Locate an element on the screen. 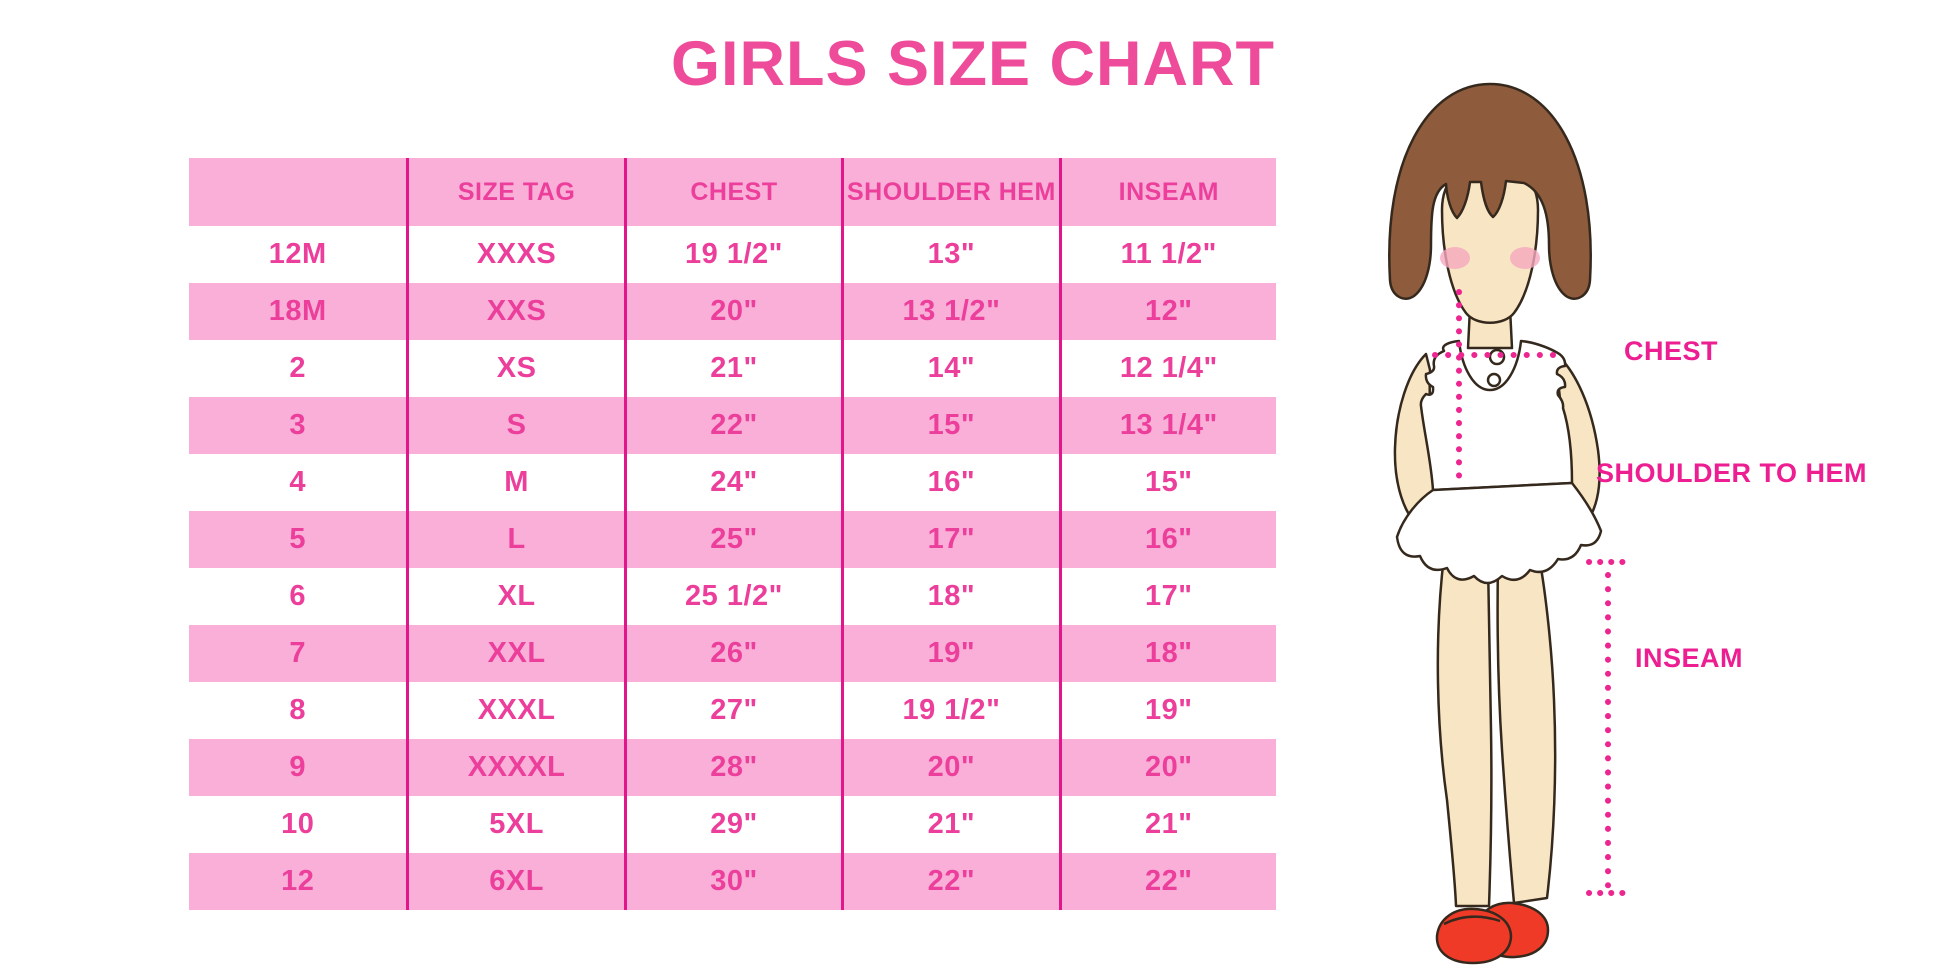 This screenshot has width=1946, height=978. table-cell: 12" is located at coordinates (1167, 311).